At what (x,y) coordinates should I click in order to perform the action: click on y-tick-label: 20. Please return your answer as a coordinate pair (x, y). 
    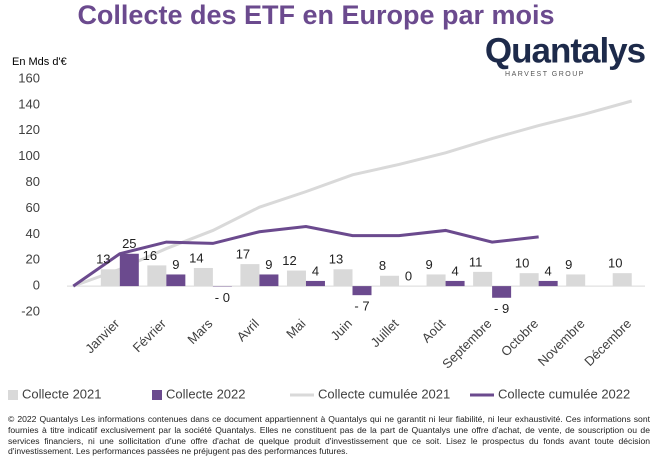
    Looking at the image, I should click on (33, 259).